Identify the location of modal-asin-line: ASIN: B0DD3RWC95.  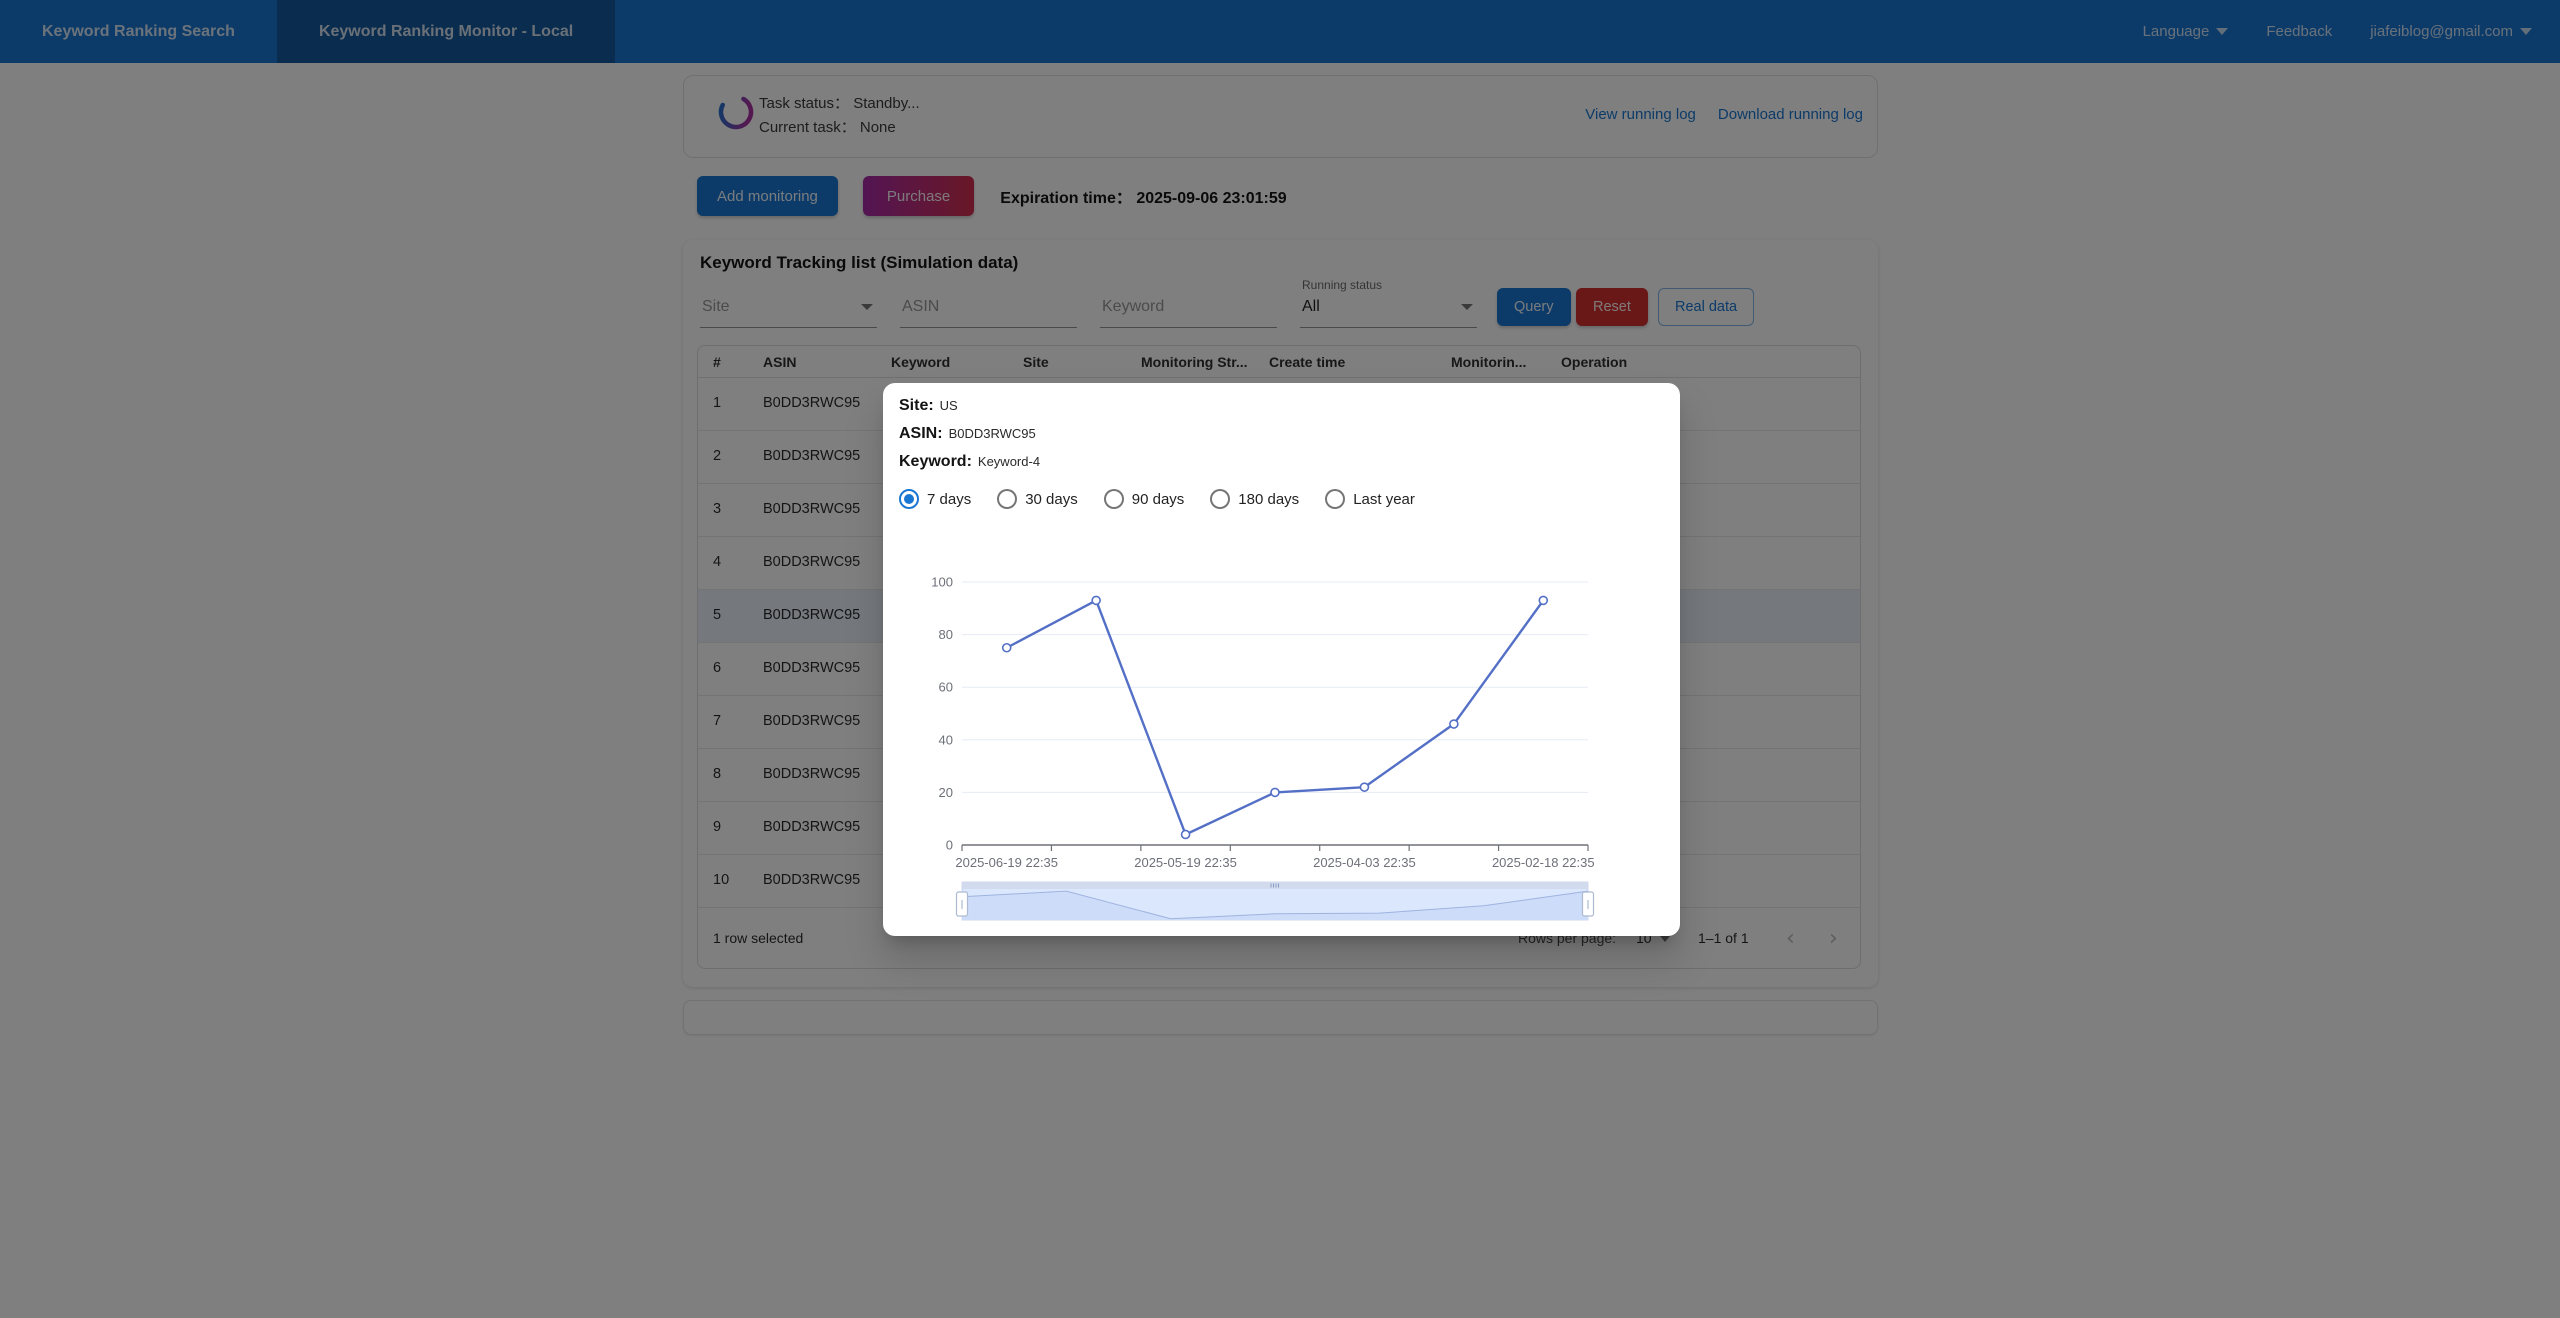
(967, 434).